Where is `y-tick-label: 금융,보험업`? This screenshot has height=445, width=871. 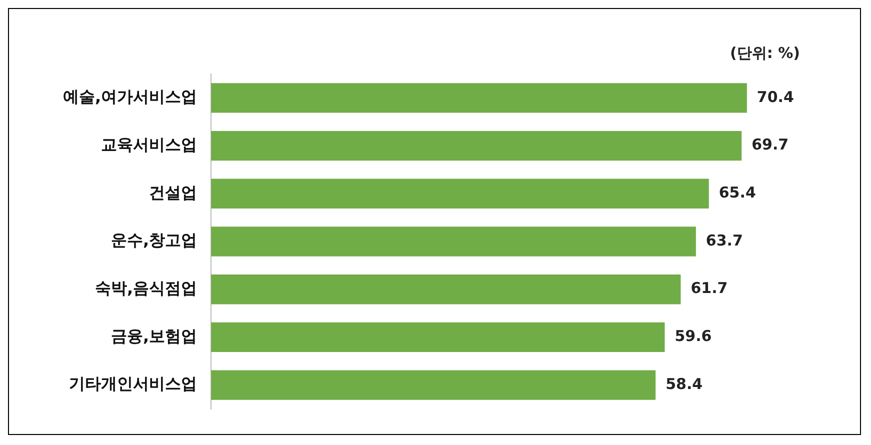
y-tick-label: 금융,보험업 is located at coordinates (154, 336).